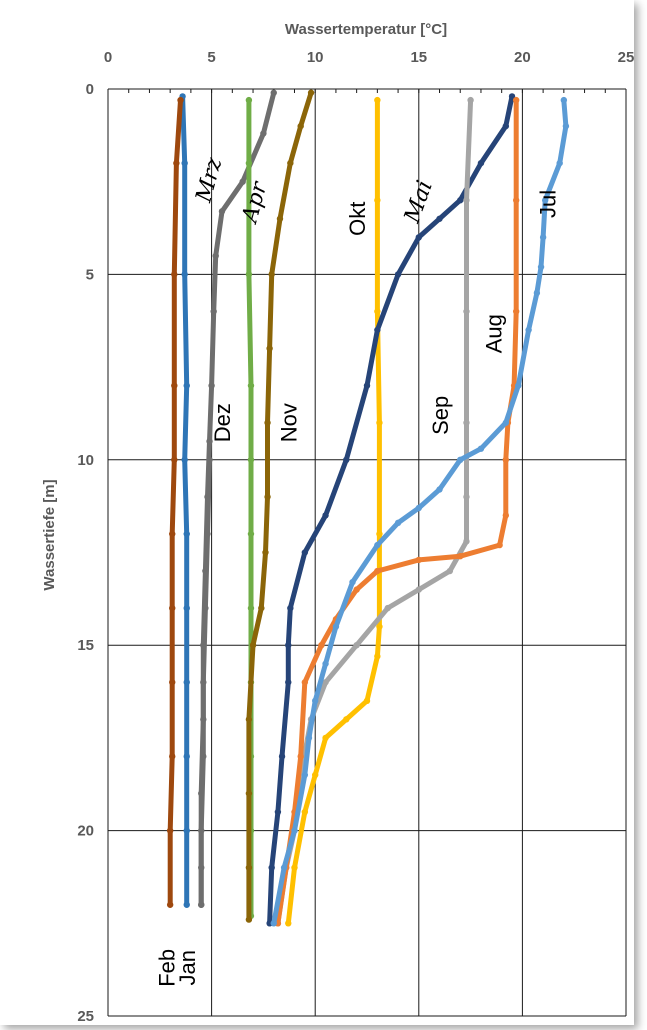 This screenshot has width=647, height=1030. What do you see at coordinates (548, 204) in the screenshot?
I see `label-jul: Jul` at bounding box center [548, 204].